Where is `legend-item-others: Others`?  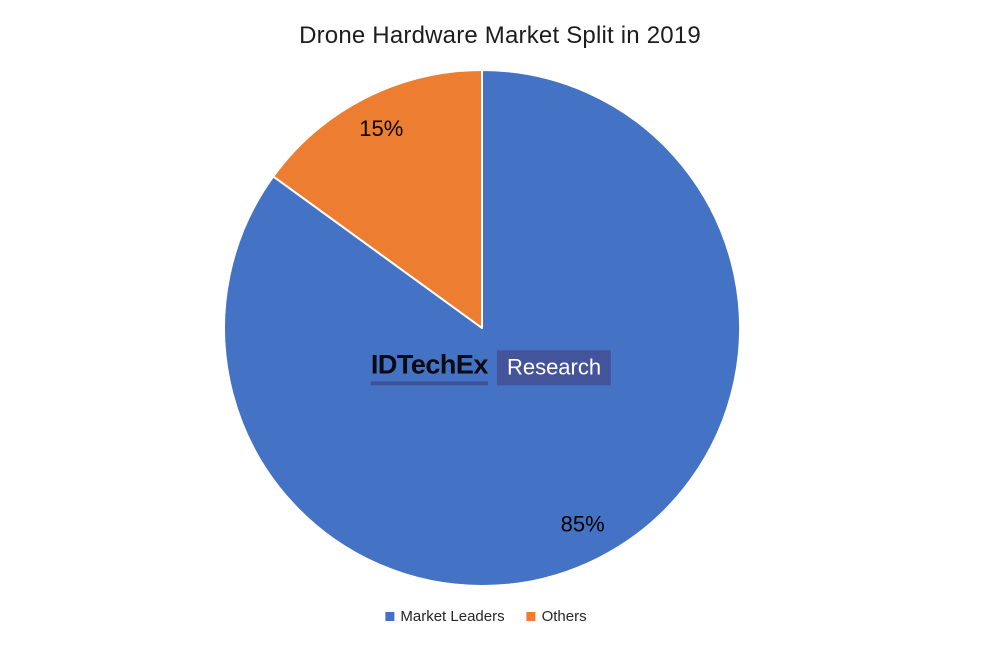
legend-item-others: Others is located at coordinates (556, 616).